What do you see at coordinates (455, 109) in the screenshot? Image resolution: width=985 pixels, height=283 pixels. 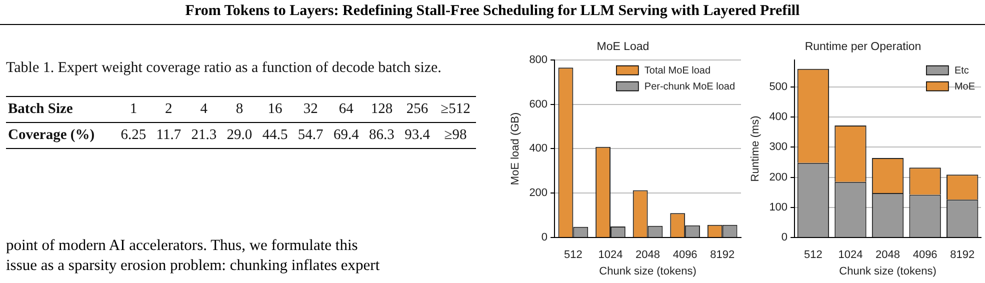 I see `text: ≥512` at bounding box center [455, 109].